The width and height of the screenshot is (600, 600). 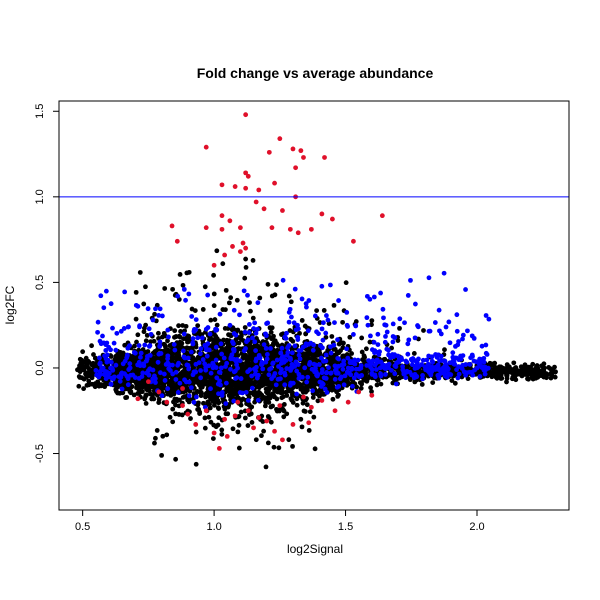 I want to click on y-tick-label: -0.5, so click(x=40, y=453).